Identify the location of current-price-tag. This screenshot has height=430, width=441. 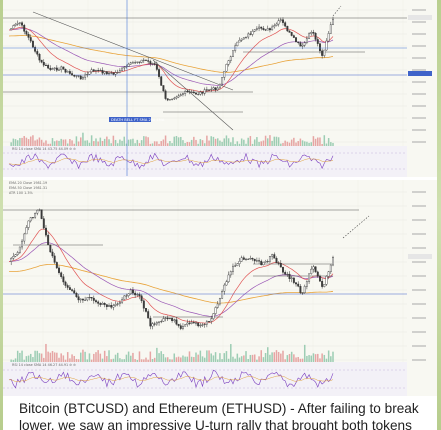
(420, 73).